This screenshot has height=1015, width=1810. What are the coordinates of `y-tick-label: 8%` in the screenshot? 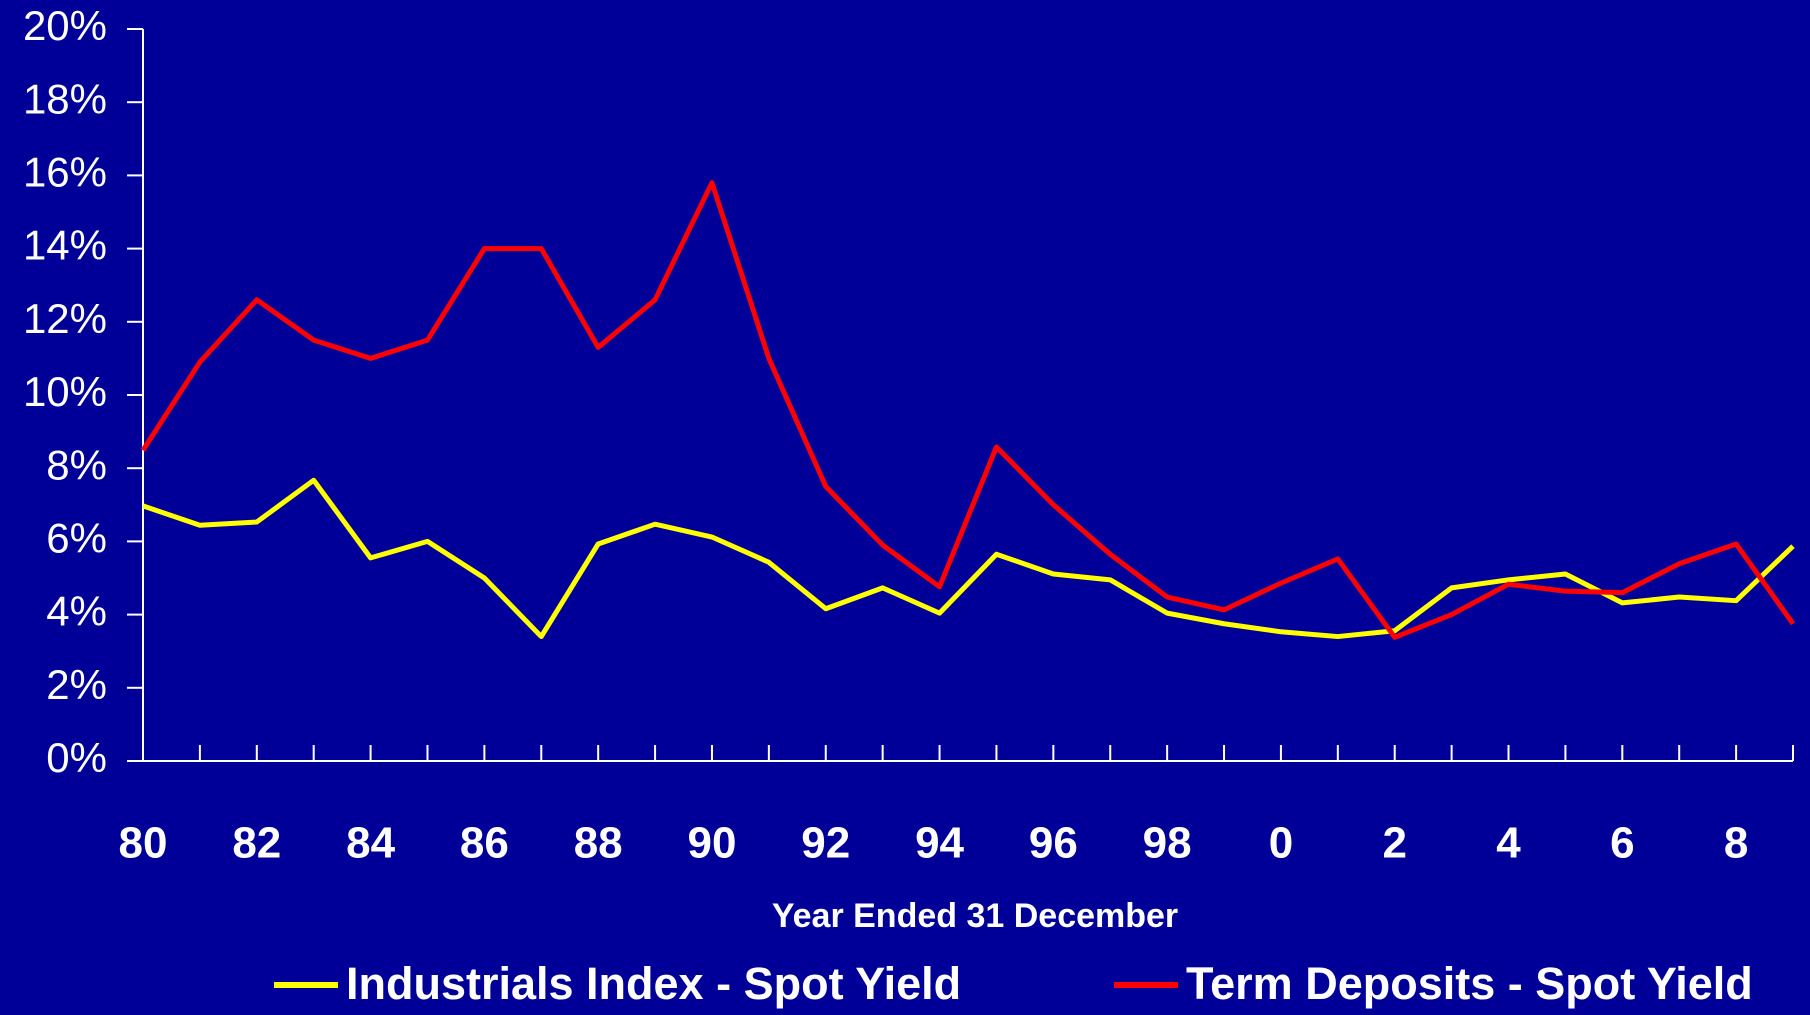 It's located at (76, 464).